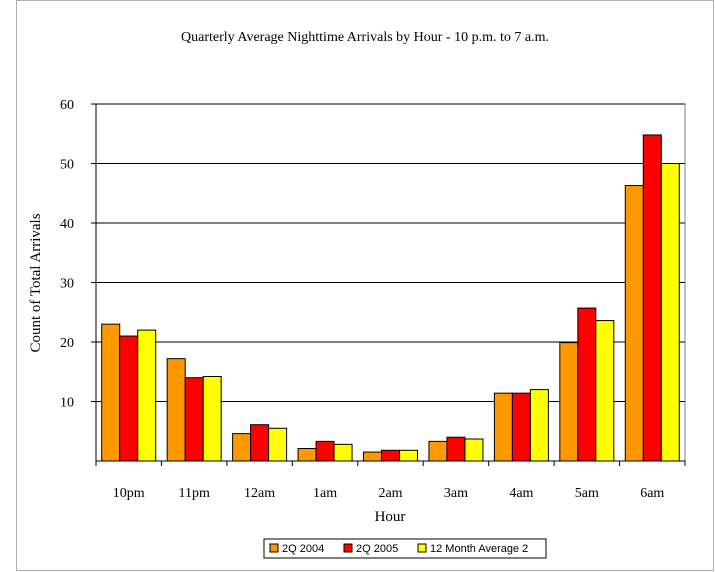 Image resolution: width=715 pixels, height=572 pixels. What do you see at coordinates (67, 403) in the screenshot?
I see `y-tick-label: 10` at bounding box center [67, 403].